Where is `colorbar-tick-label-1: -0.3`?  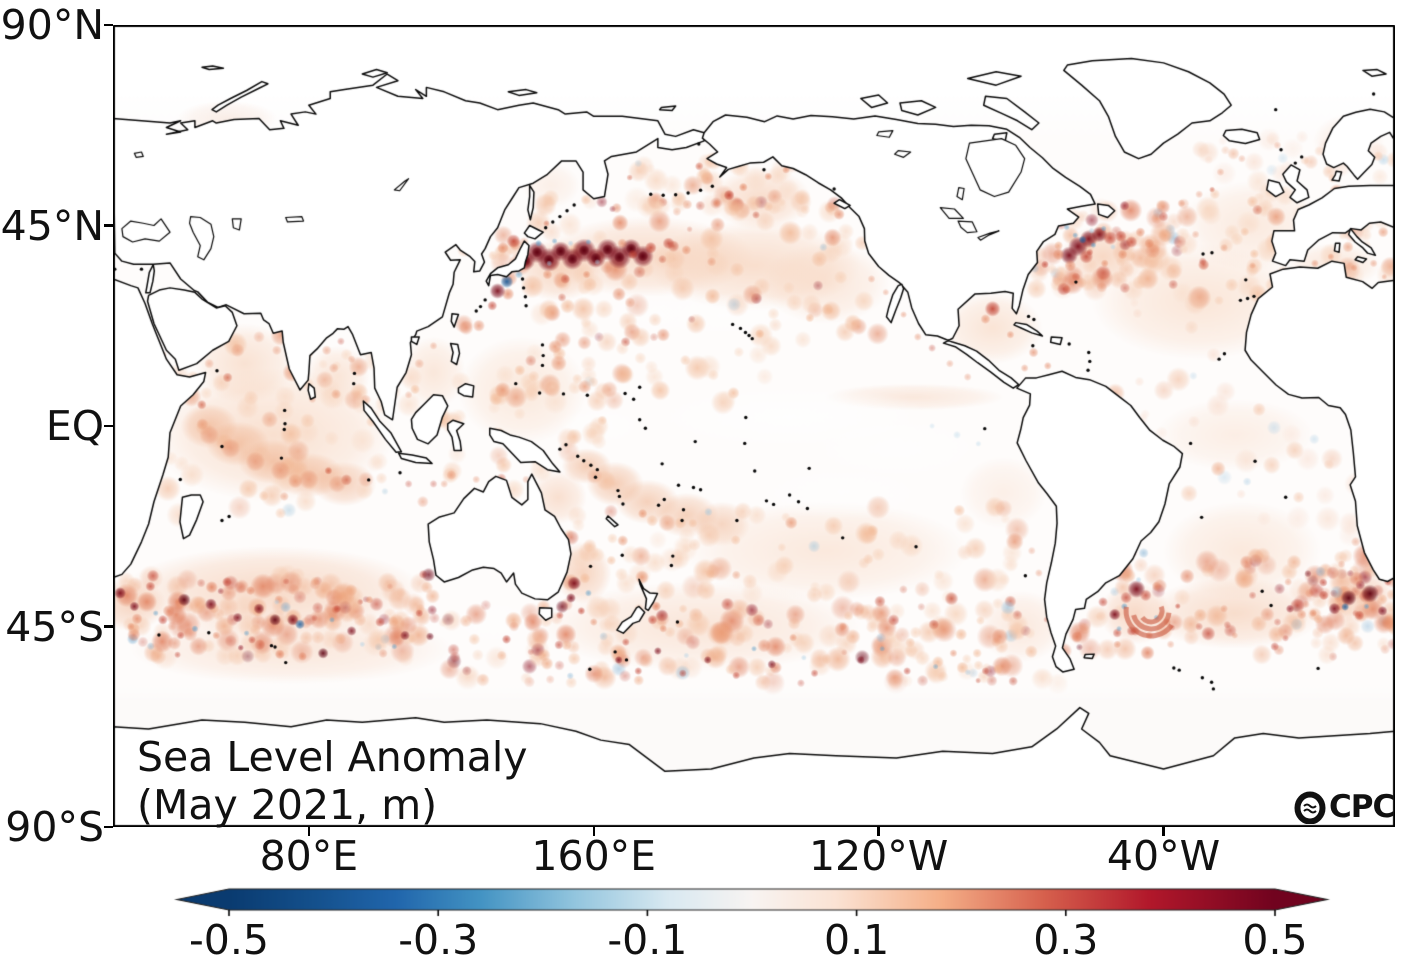
colorbar-tick-label-1: -0.3 is located at coordinates (438, 940).